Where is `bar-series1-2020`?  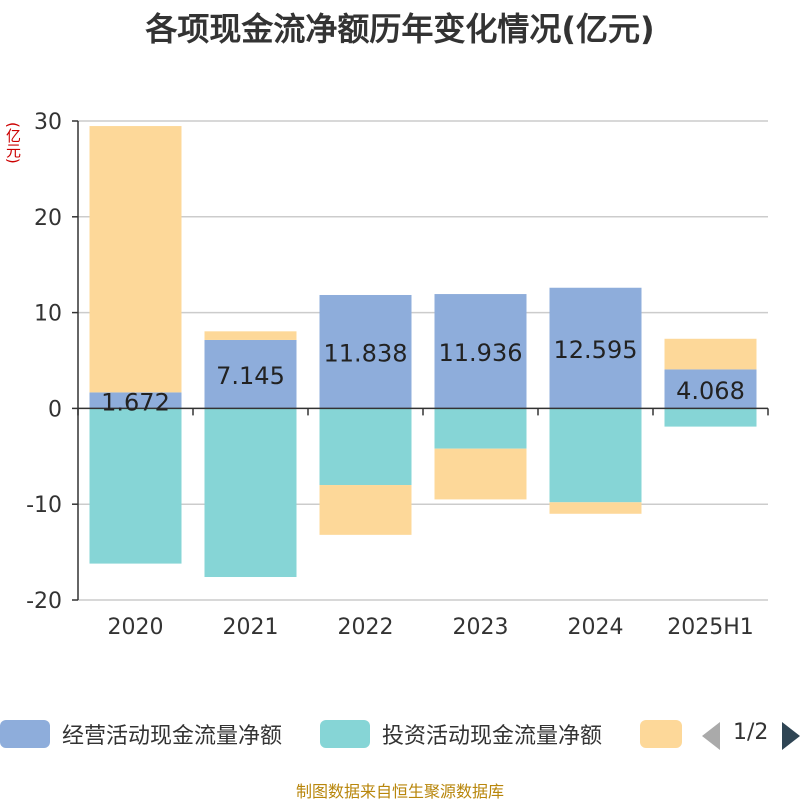 bar-series1-2020 is located at coordinates (135, 400).